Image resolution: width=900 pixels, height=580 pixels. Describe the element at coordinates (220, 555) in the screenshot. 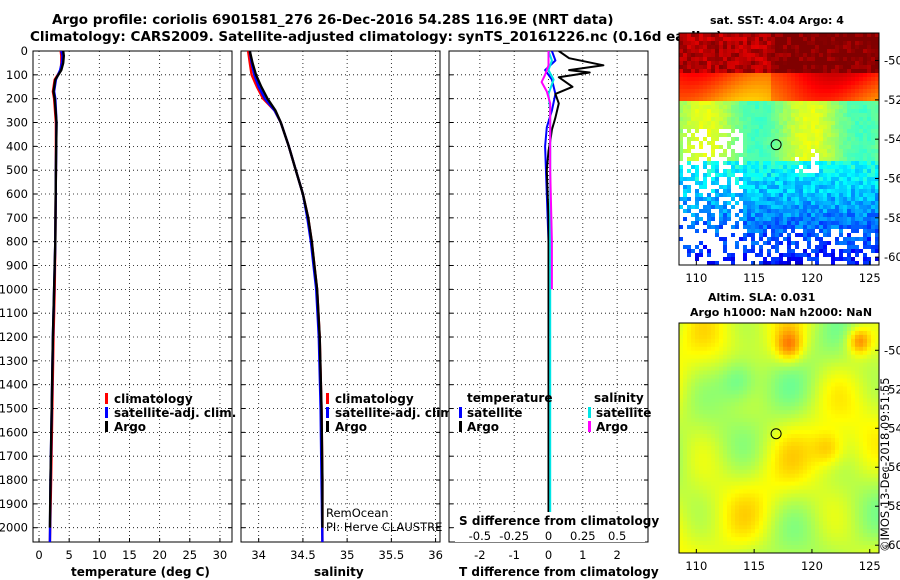

I see `x-tick-label: 30` at that location.